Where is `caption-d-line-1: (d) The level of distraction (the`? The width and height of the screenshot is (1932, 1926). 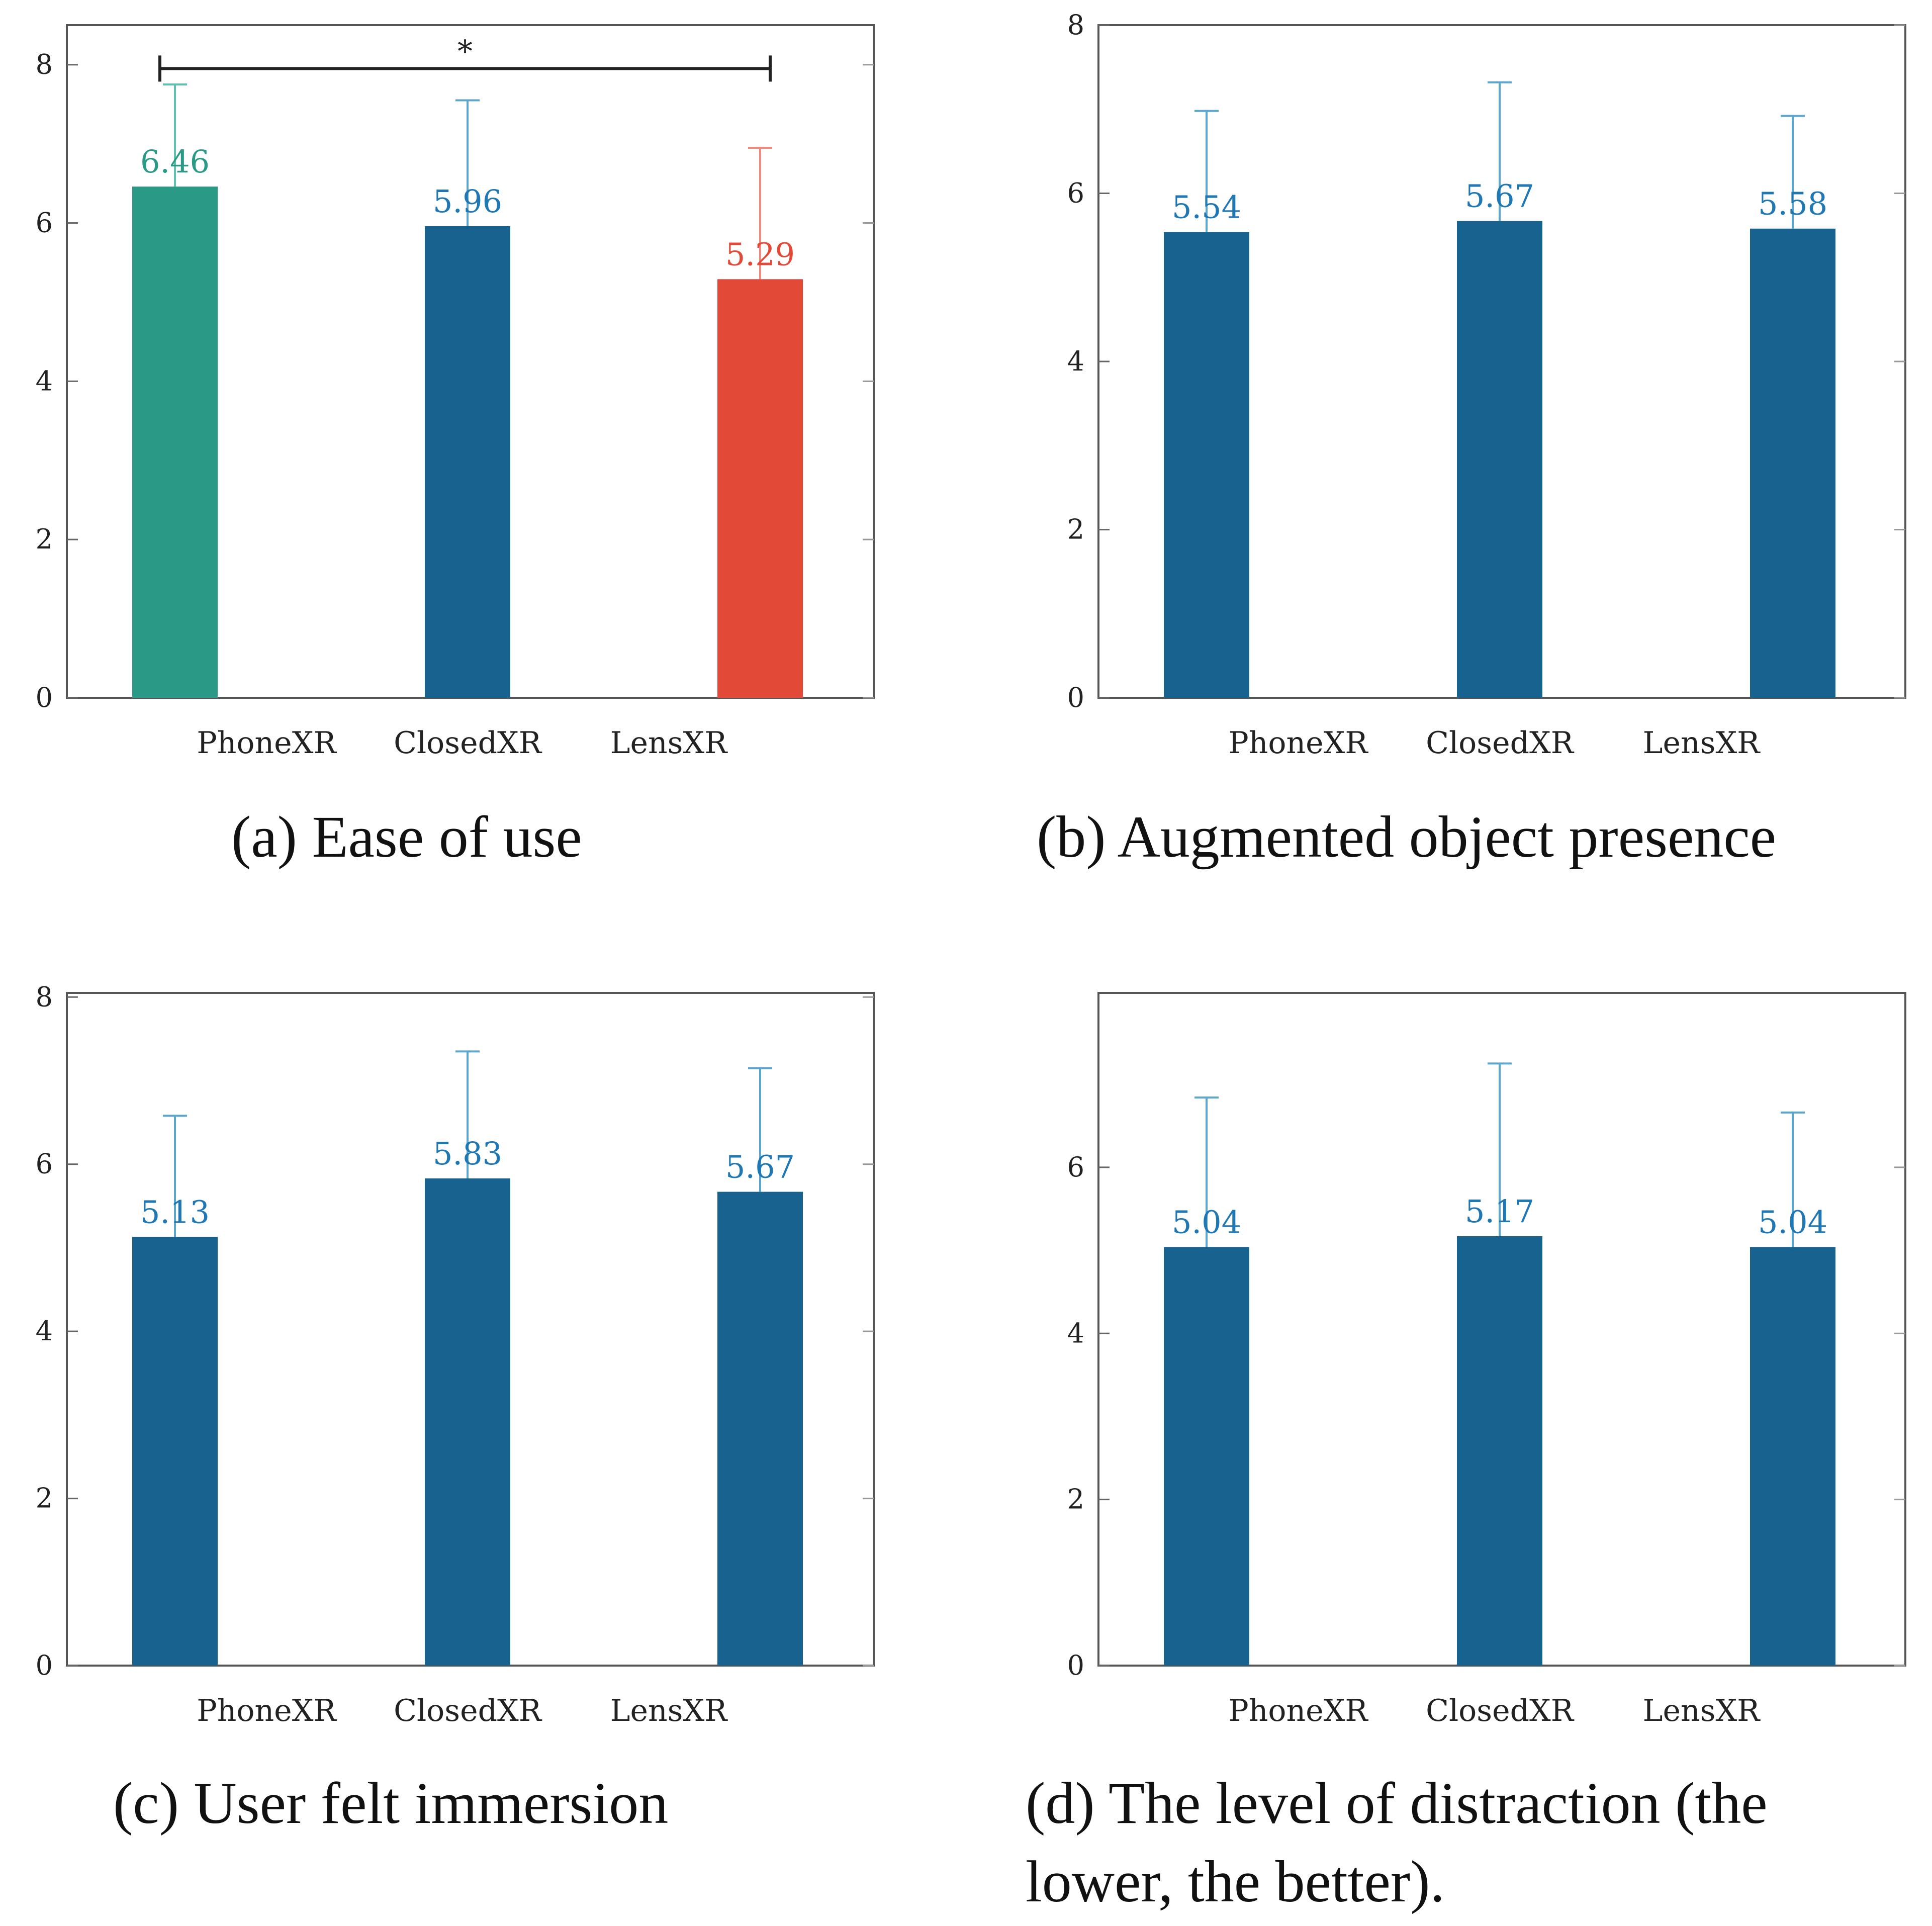 caption-d-line-1: (d) The level of distraction (the is located at coordinates (1397, 1803).